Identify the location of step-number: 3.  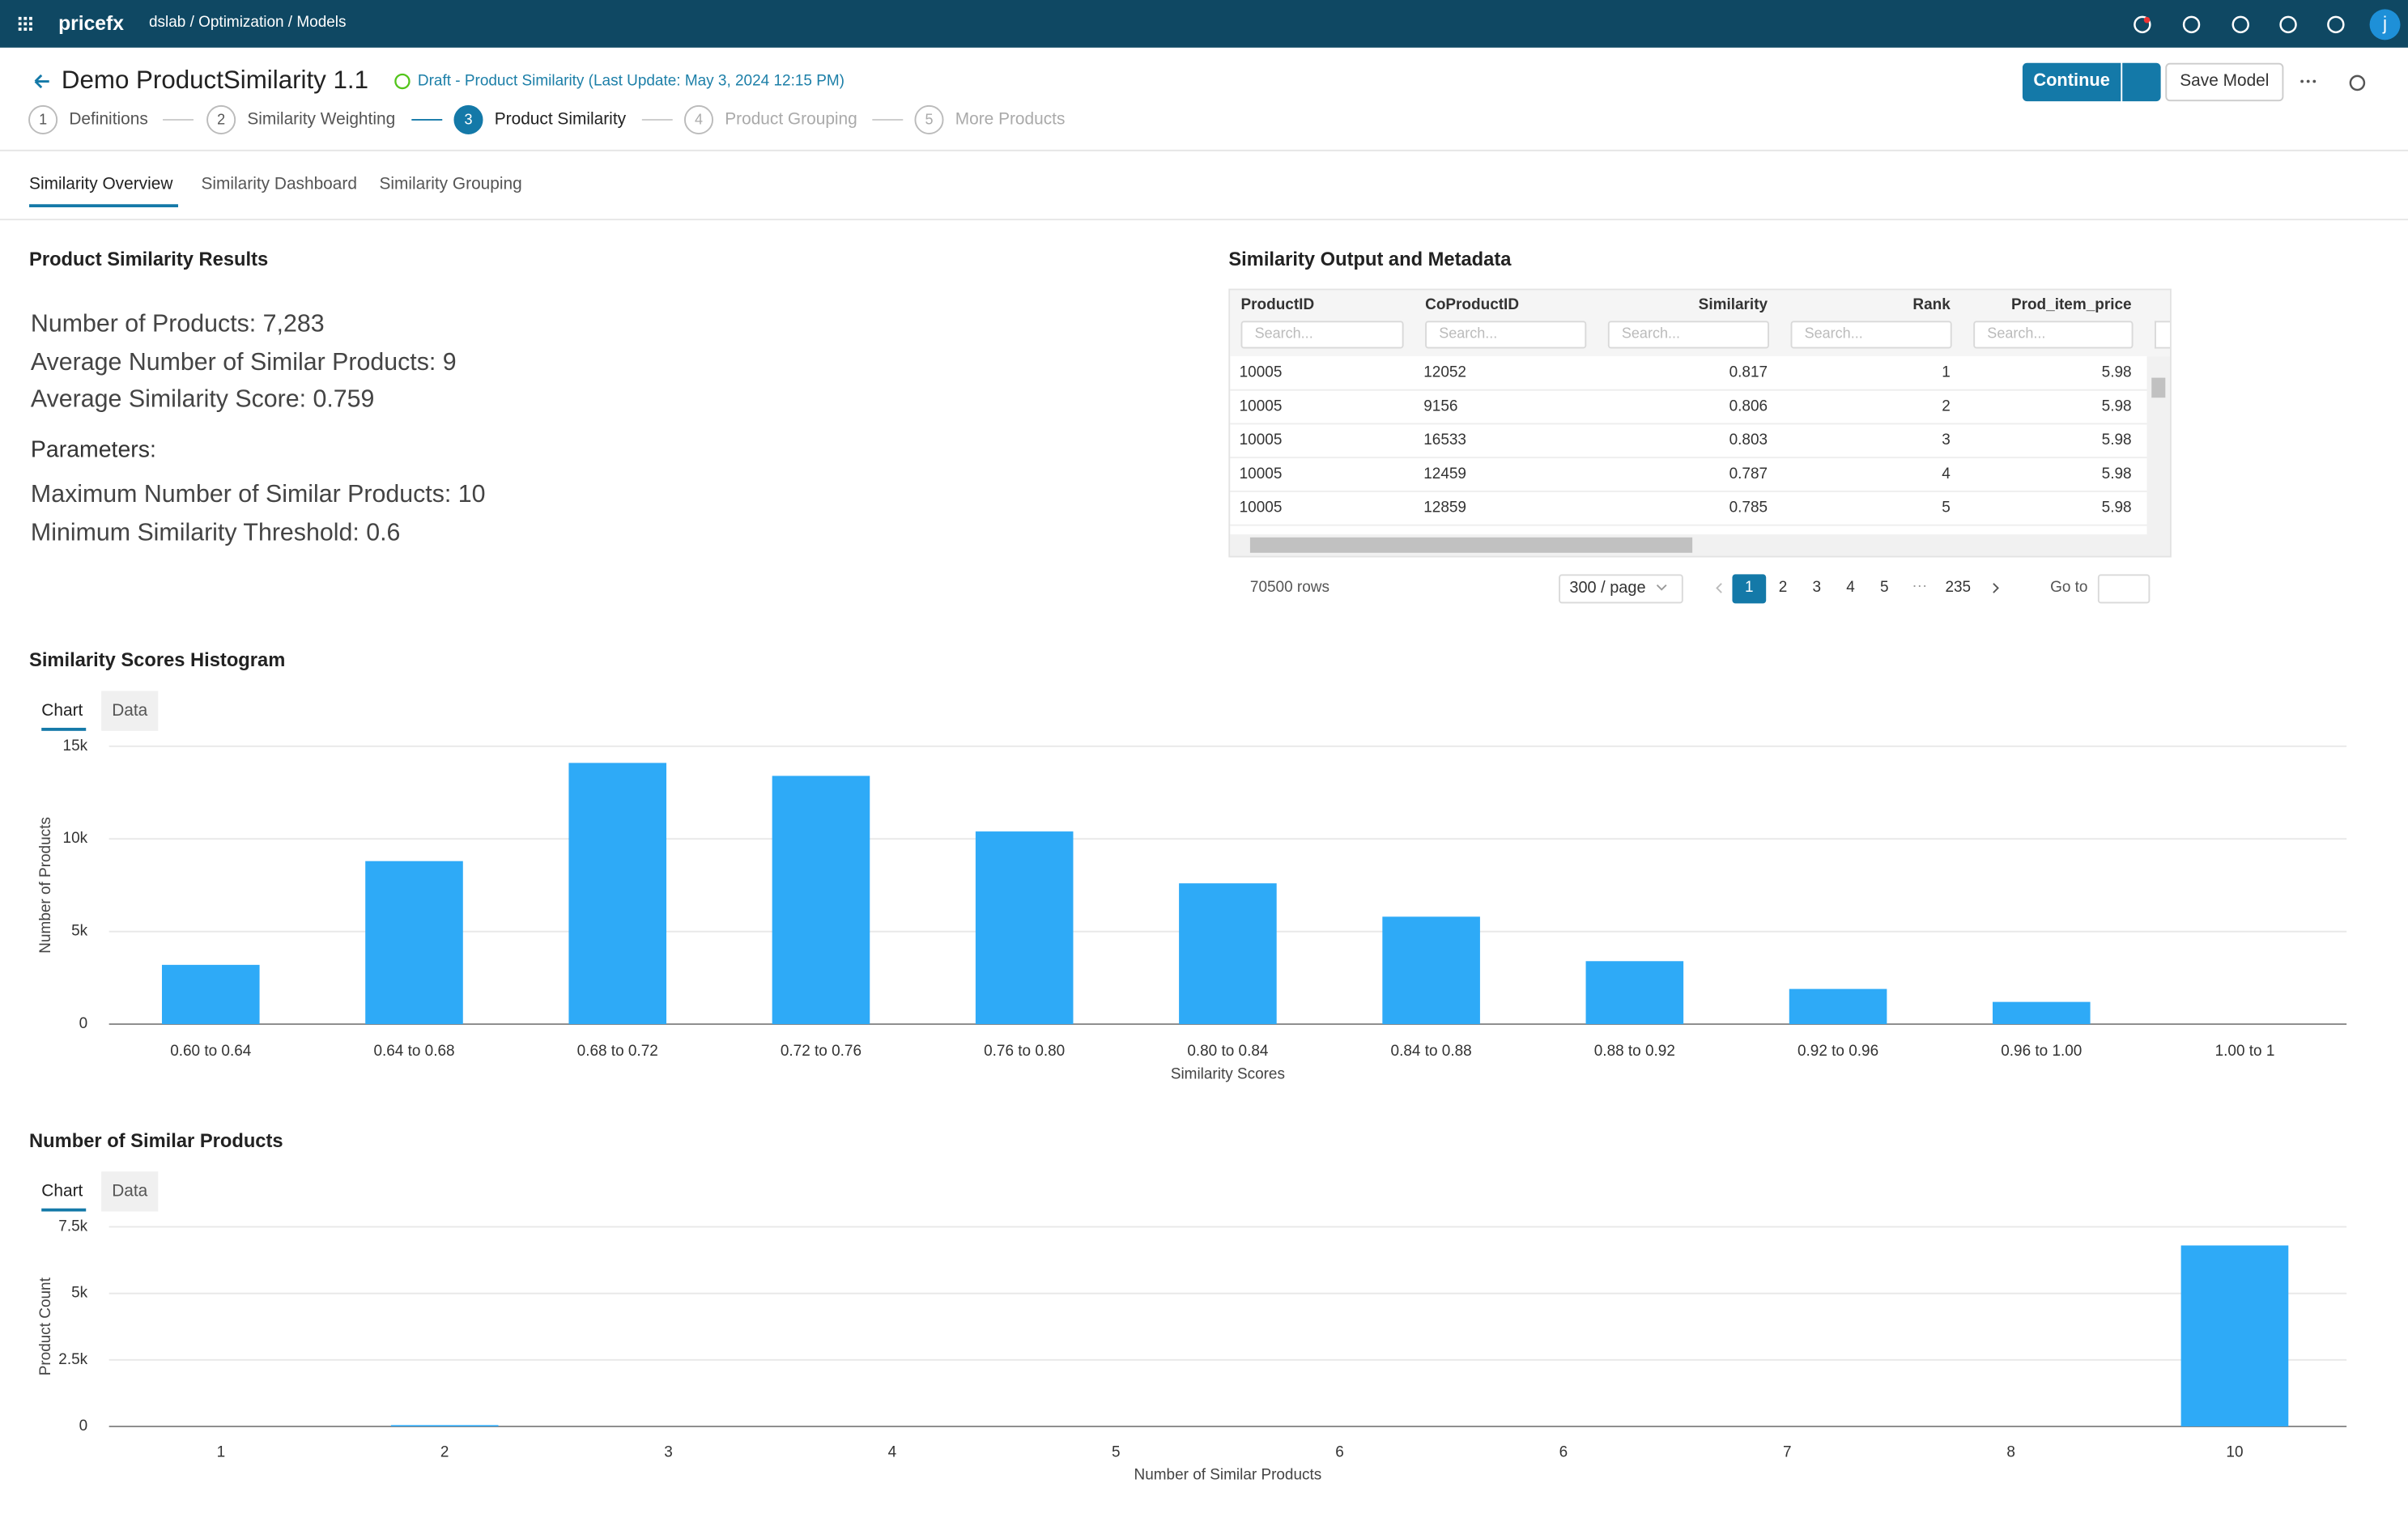
(468, 120).